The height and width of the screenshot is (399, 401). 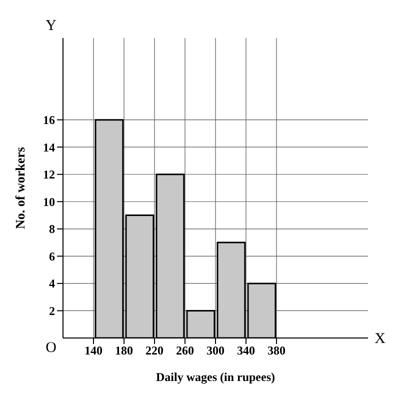 I want to click on y-tick-label: 4, so click(x=52, y=283).